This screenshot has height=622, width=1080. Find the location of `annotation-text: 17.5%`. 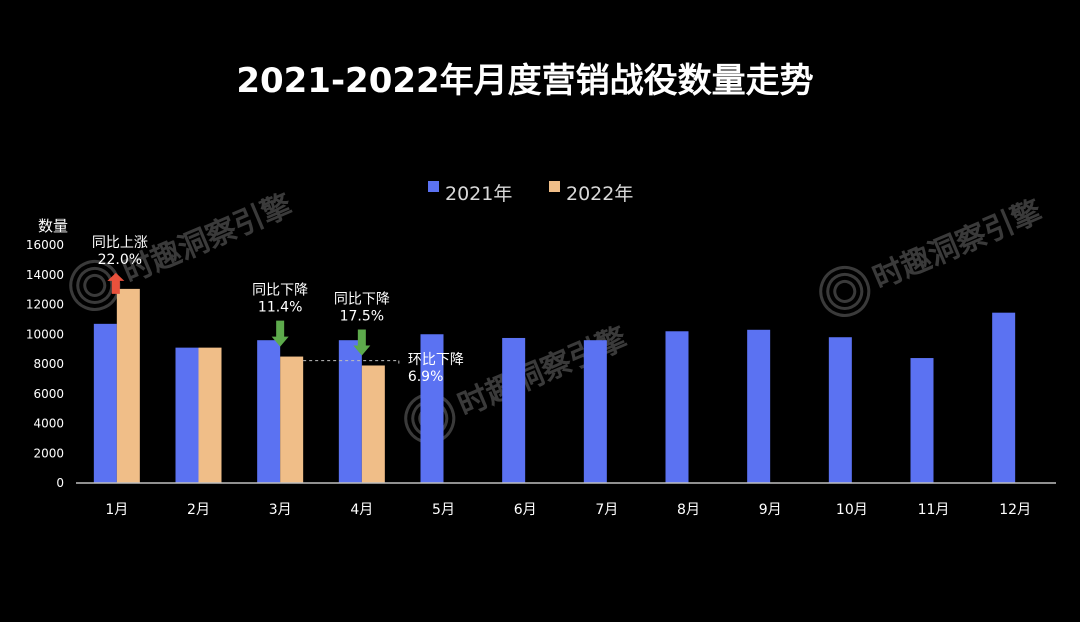

annotation-text: 17.5% is located at coordinates (362, 316).